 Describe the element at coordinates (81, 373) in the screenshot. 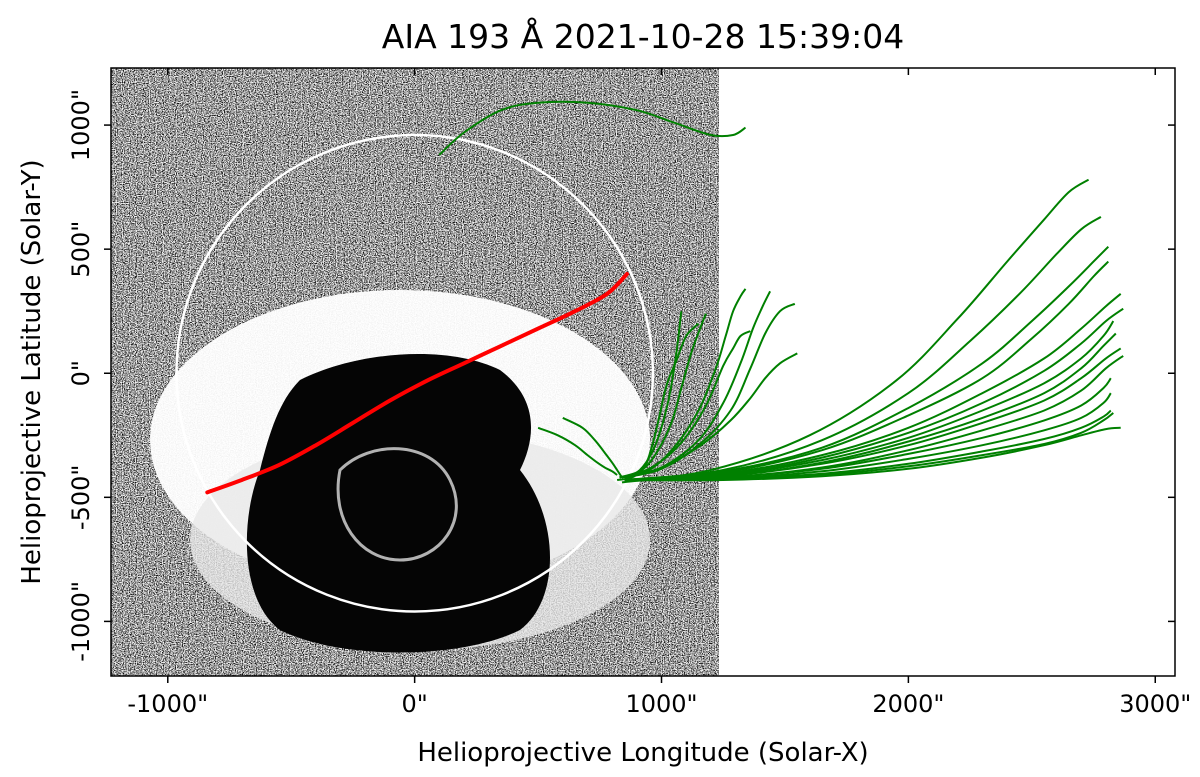

I see `y-tick-label: 0"` at that location.